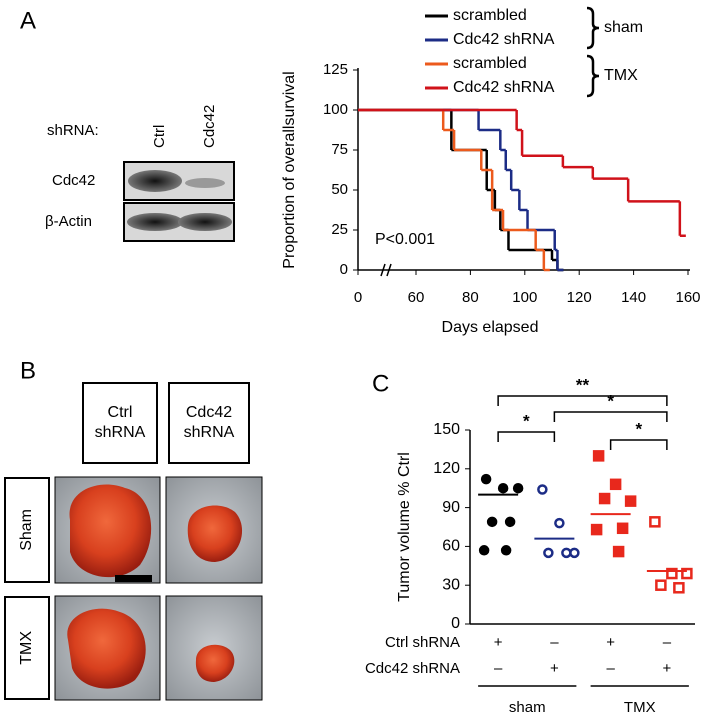 Image resolution: width=705 pixels, height=719 pixels. What do you see at coordinates (209, 423) in the screenshot?
I see `column-label: Cdc42 shRNA` at bounding box center [209, 423].